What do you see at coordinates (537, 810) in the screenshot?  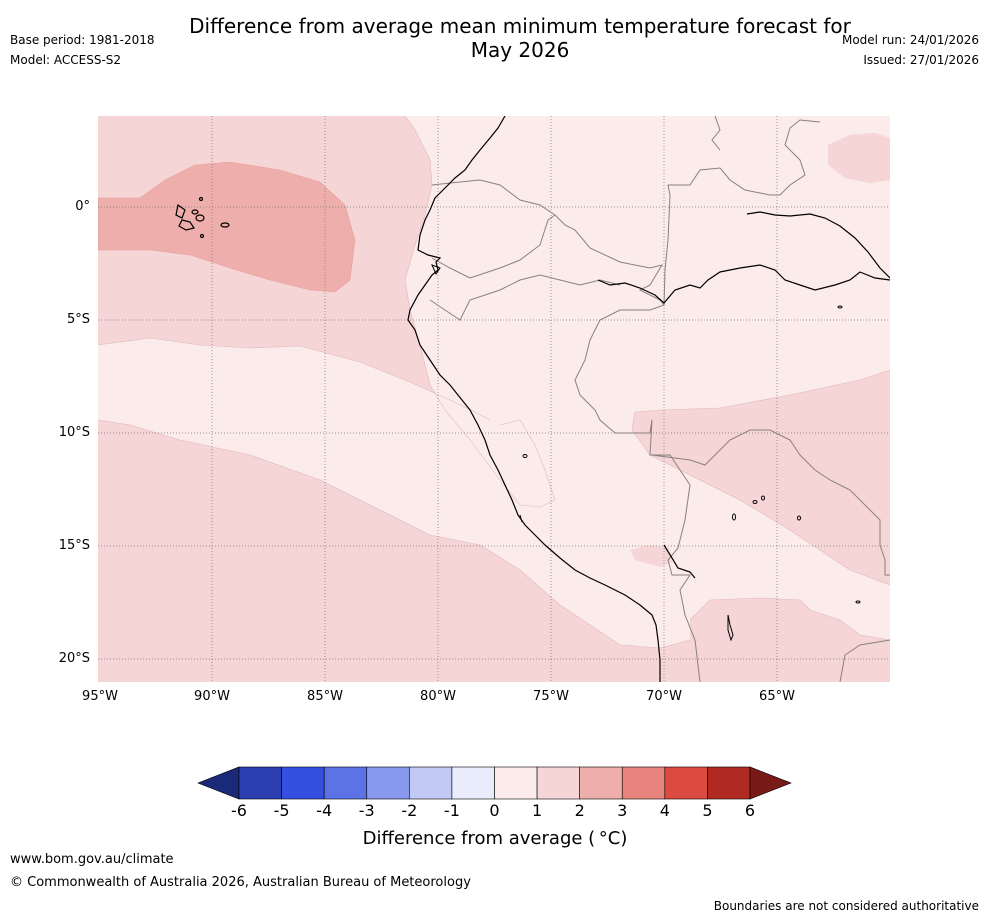 I see `colorbar-tick-label: 1` at bounding box center [537, 810].